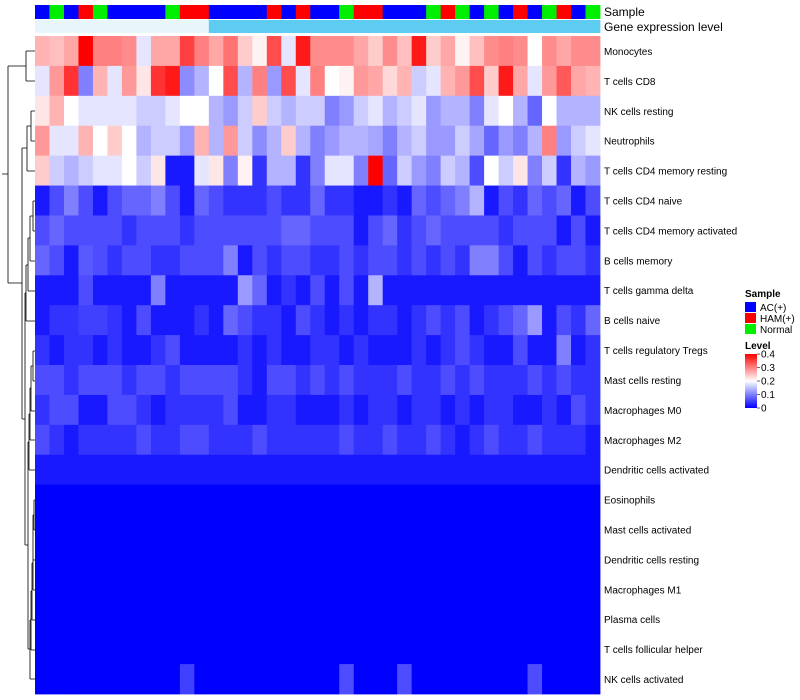 This screenshot has height=700, width=800. What do you see at coordinates (651, 560) in the screenshot?
I see `row-label: Dendritic cells resting` at bounding box center [651, 560].